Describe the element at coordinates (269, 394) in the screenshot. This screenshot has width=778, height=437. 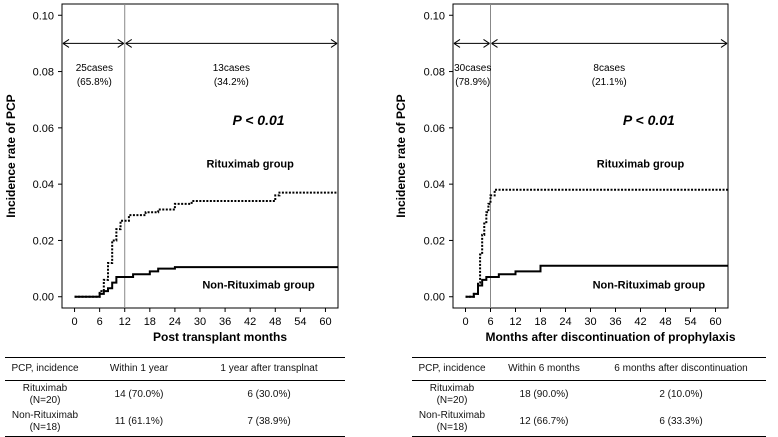
I see `table-cell: 6 (30.0%)` at that location.